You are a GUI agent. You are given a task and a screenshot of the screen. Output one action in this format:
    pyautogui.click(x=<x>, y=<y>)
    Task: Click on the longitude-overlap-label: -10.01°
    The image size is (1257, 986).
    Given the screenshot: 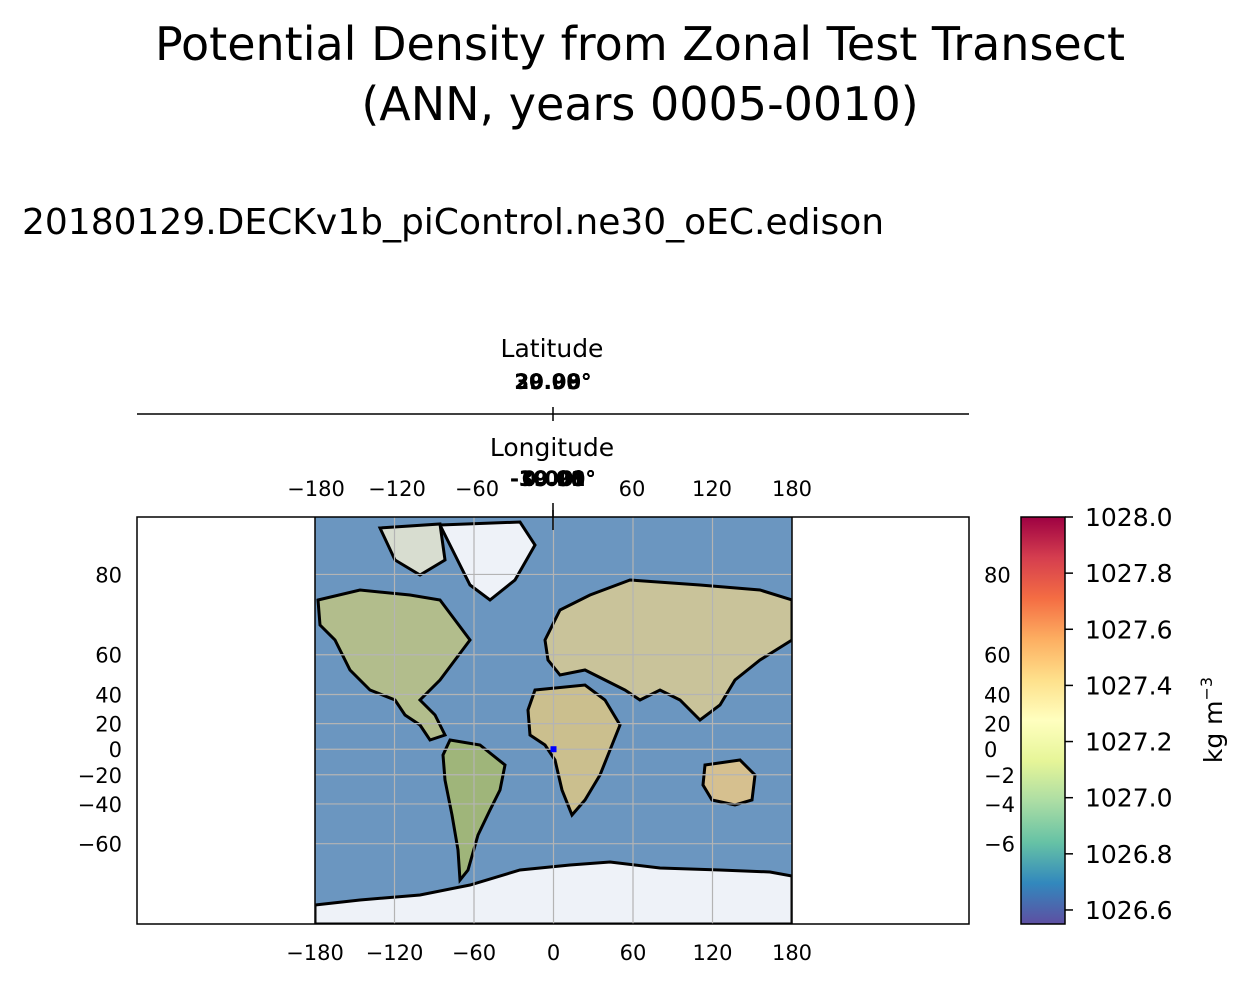 What is the action you would take?
    pyautogui.click(x=553, y=479)
    